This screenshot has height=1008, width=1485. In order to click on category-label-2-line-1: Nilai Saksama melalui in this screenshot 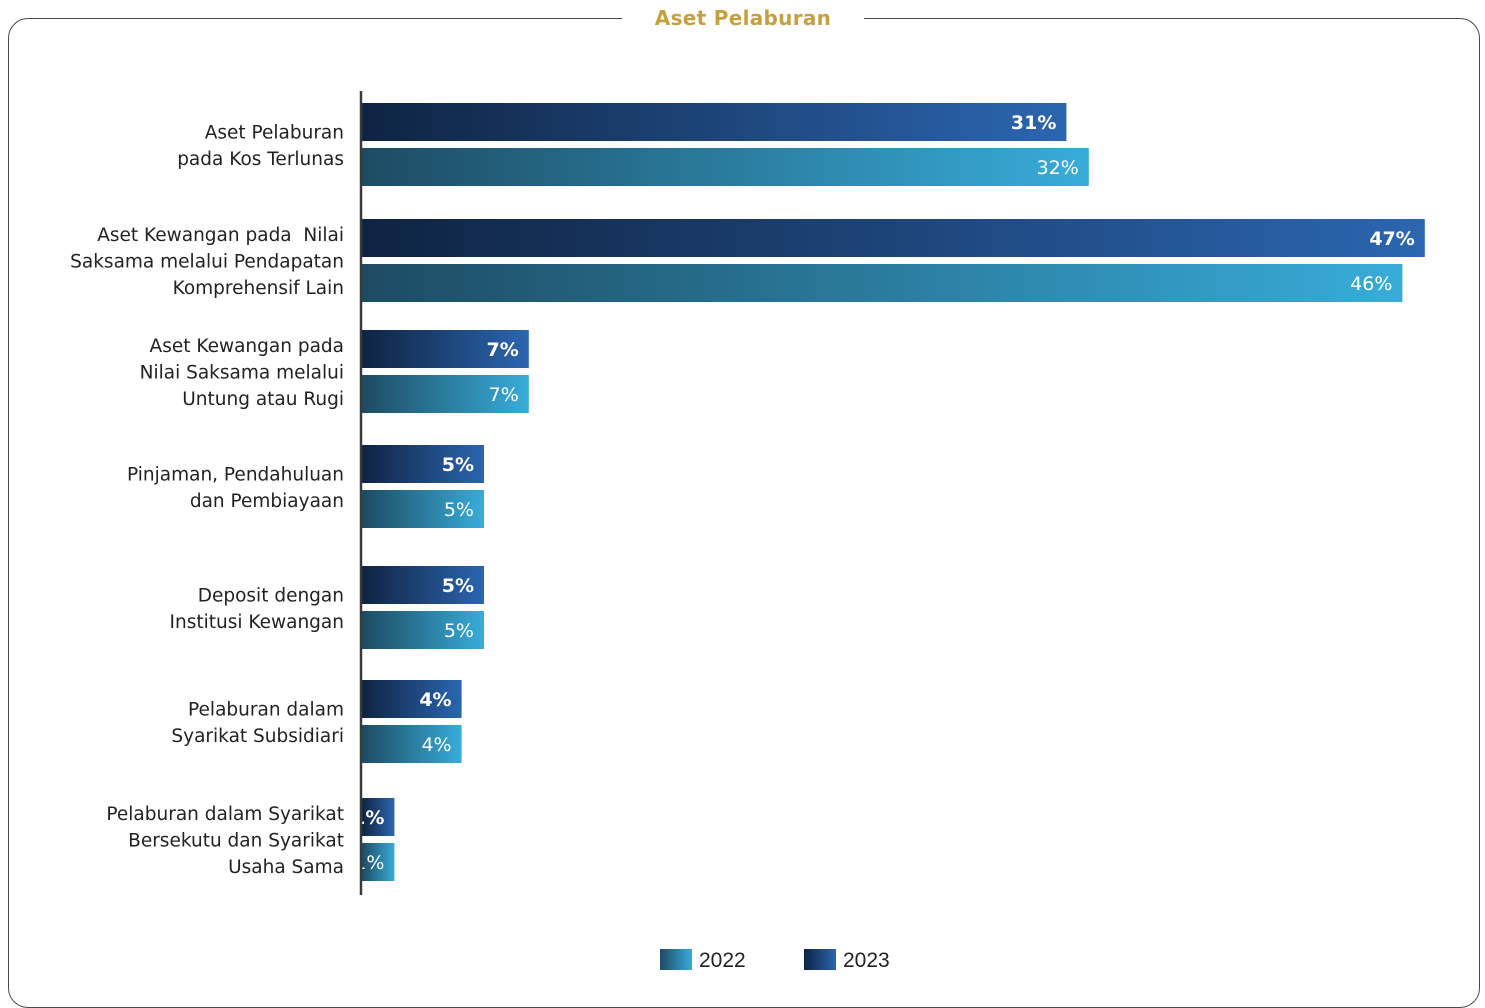, I will do `click(242, 373)`.